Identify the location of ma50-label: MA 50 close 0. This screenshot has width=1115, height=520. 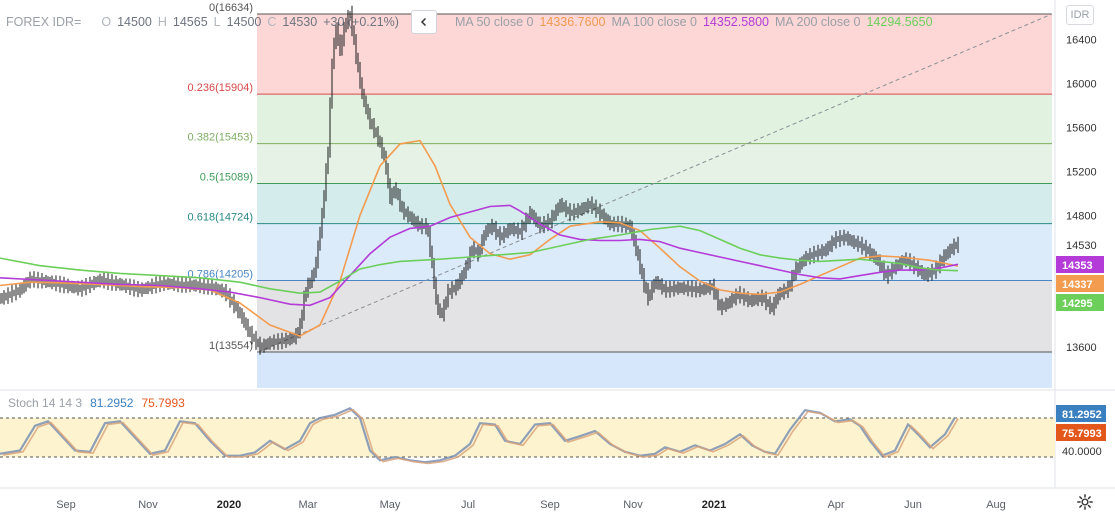
(494, 22).